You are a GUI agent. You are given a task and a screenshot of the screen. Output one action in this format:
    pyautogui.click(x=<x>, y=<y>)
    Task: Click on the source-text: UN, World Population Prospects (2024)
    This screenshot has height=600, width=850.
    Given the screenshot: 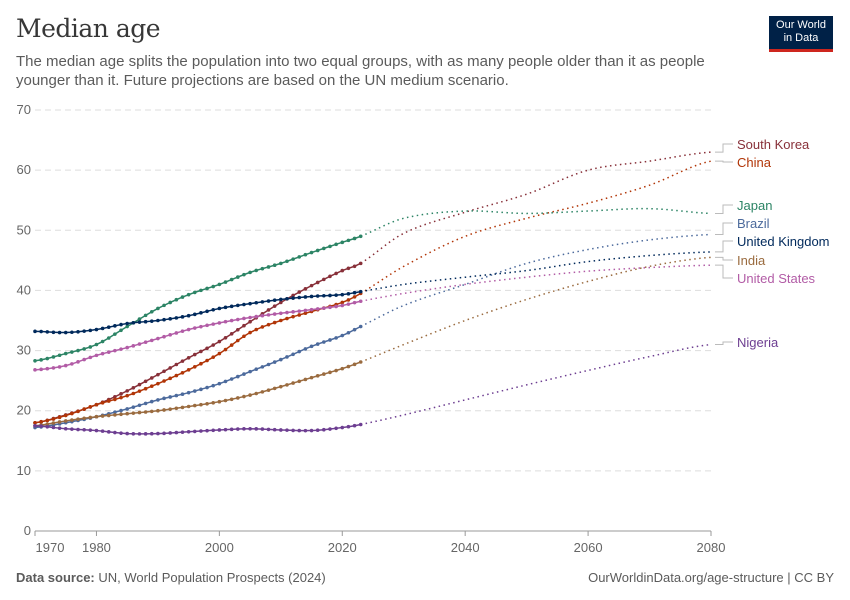 What is the action you would take?
    pyautogui.click(x=212, y=577)
    